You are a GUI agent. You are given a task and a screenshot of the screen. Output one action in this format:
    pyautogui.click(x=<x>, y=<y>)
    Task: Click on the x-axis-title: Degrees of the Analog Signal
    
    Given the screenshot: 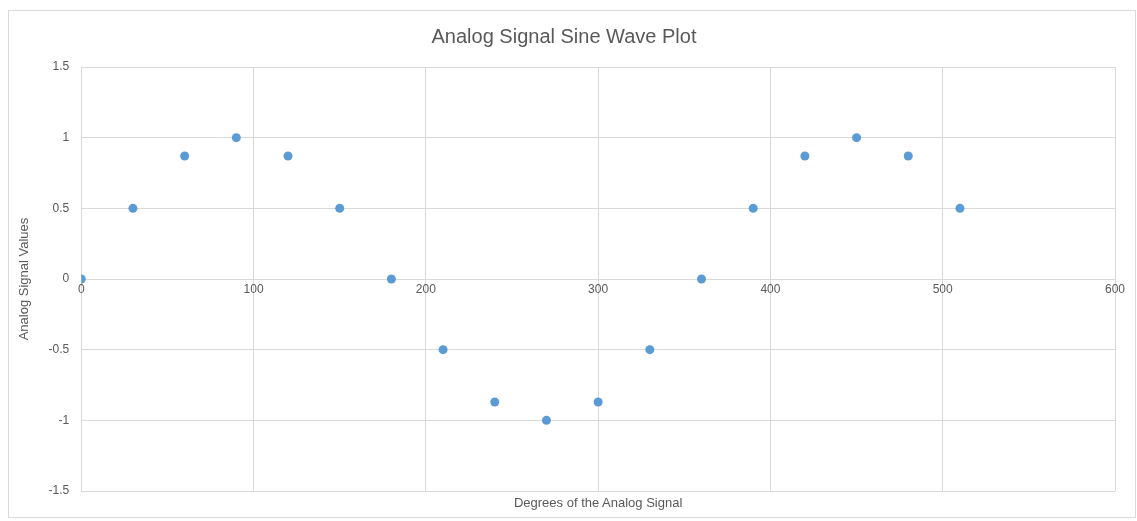 What is the action you would take?
    pyautogui.click(x=598, y=503)
    